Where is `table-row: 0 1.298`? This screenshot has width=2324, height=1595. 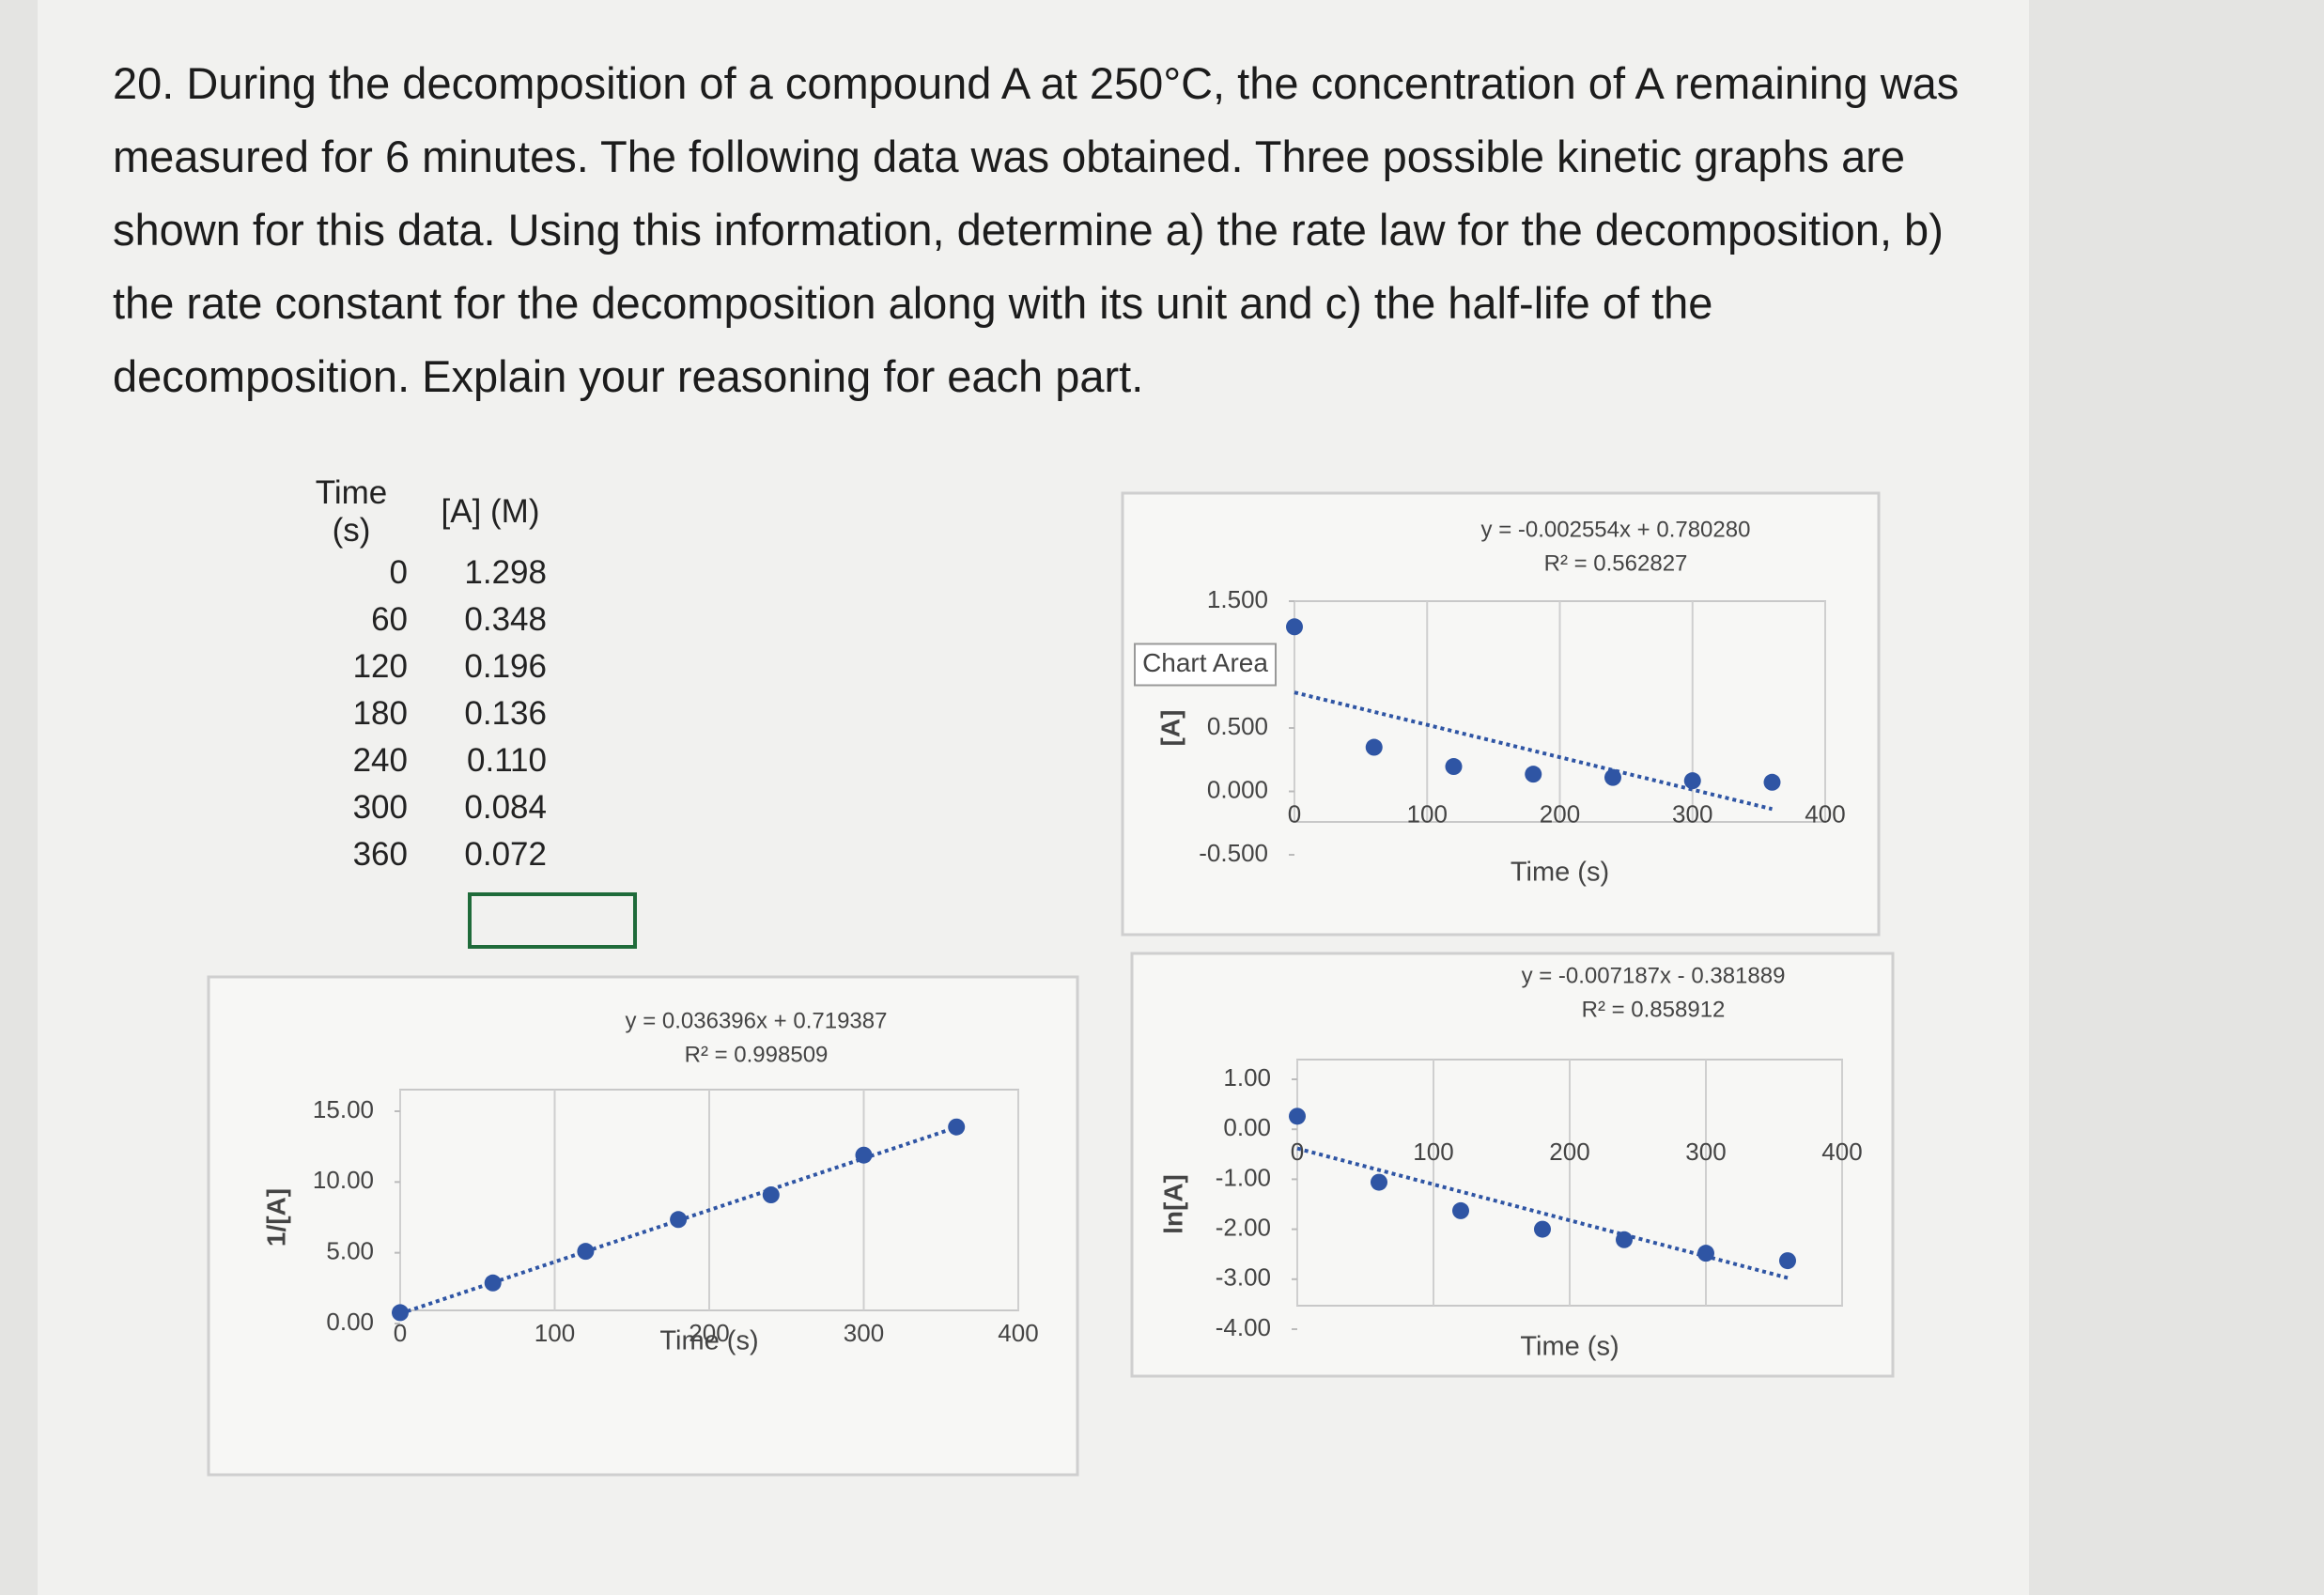
table-row: 0 1.298 is located at coordinates (421, 573).